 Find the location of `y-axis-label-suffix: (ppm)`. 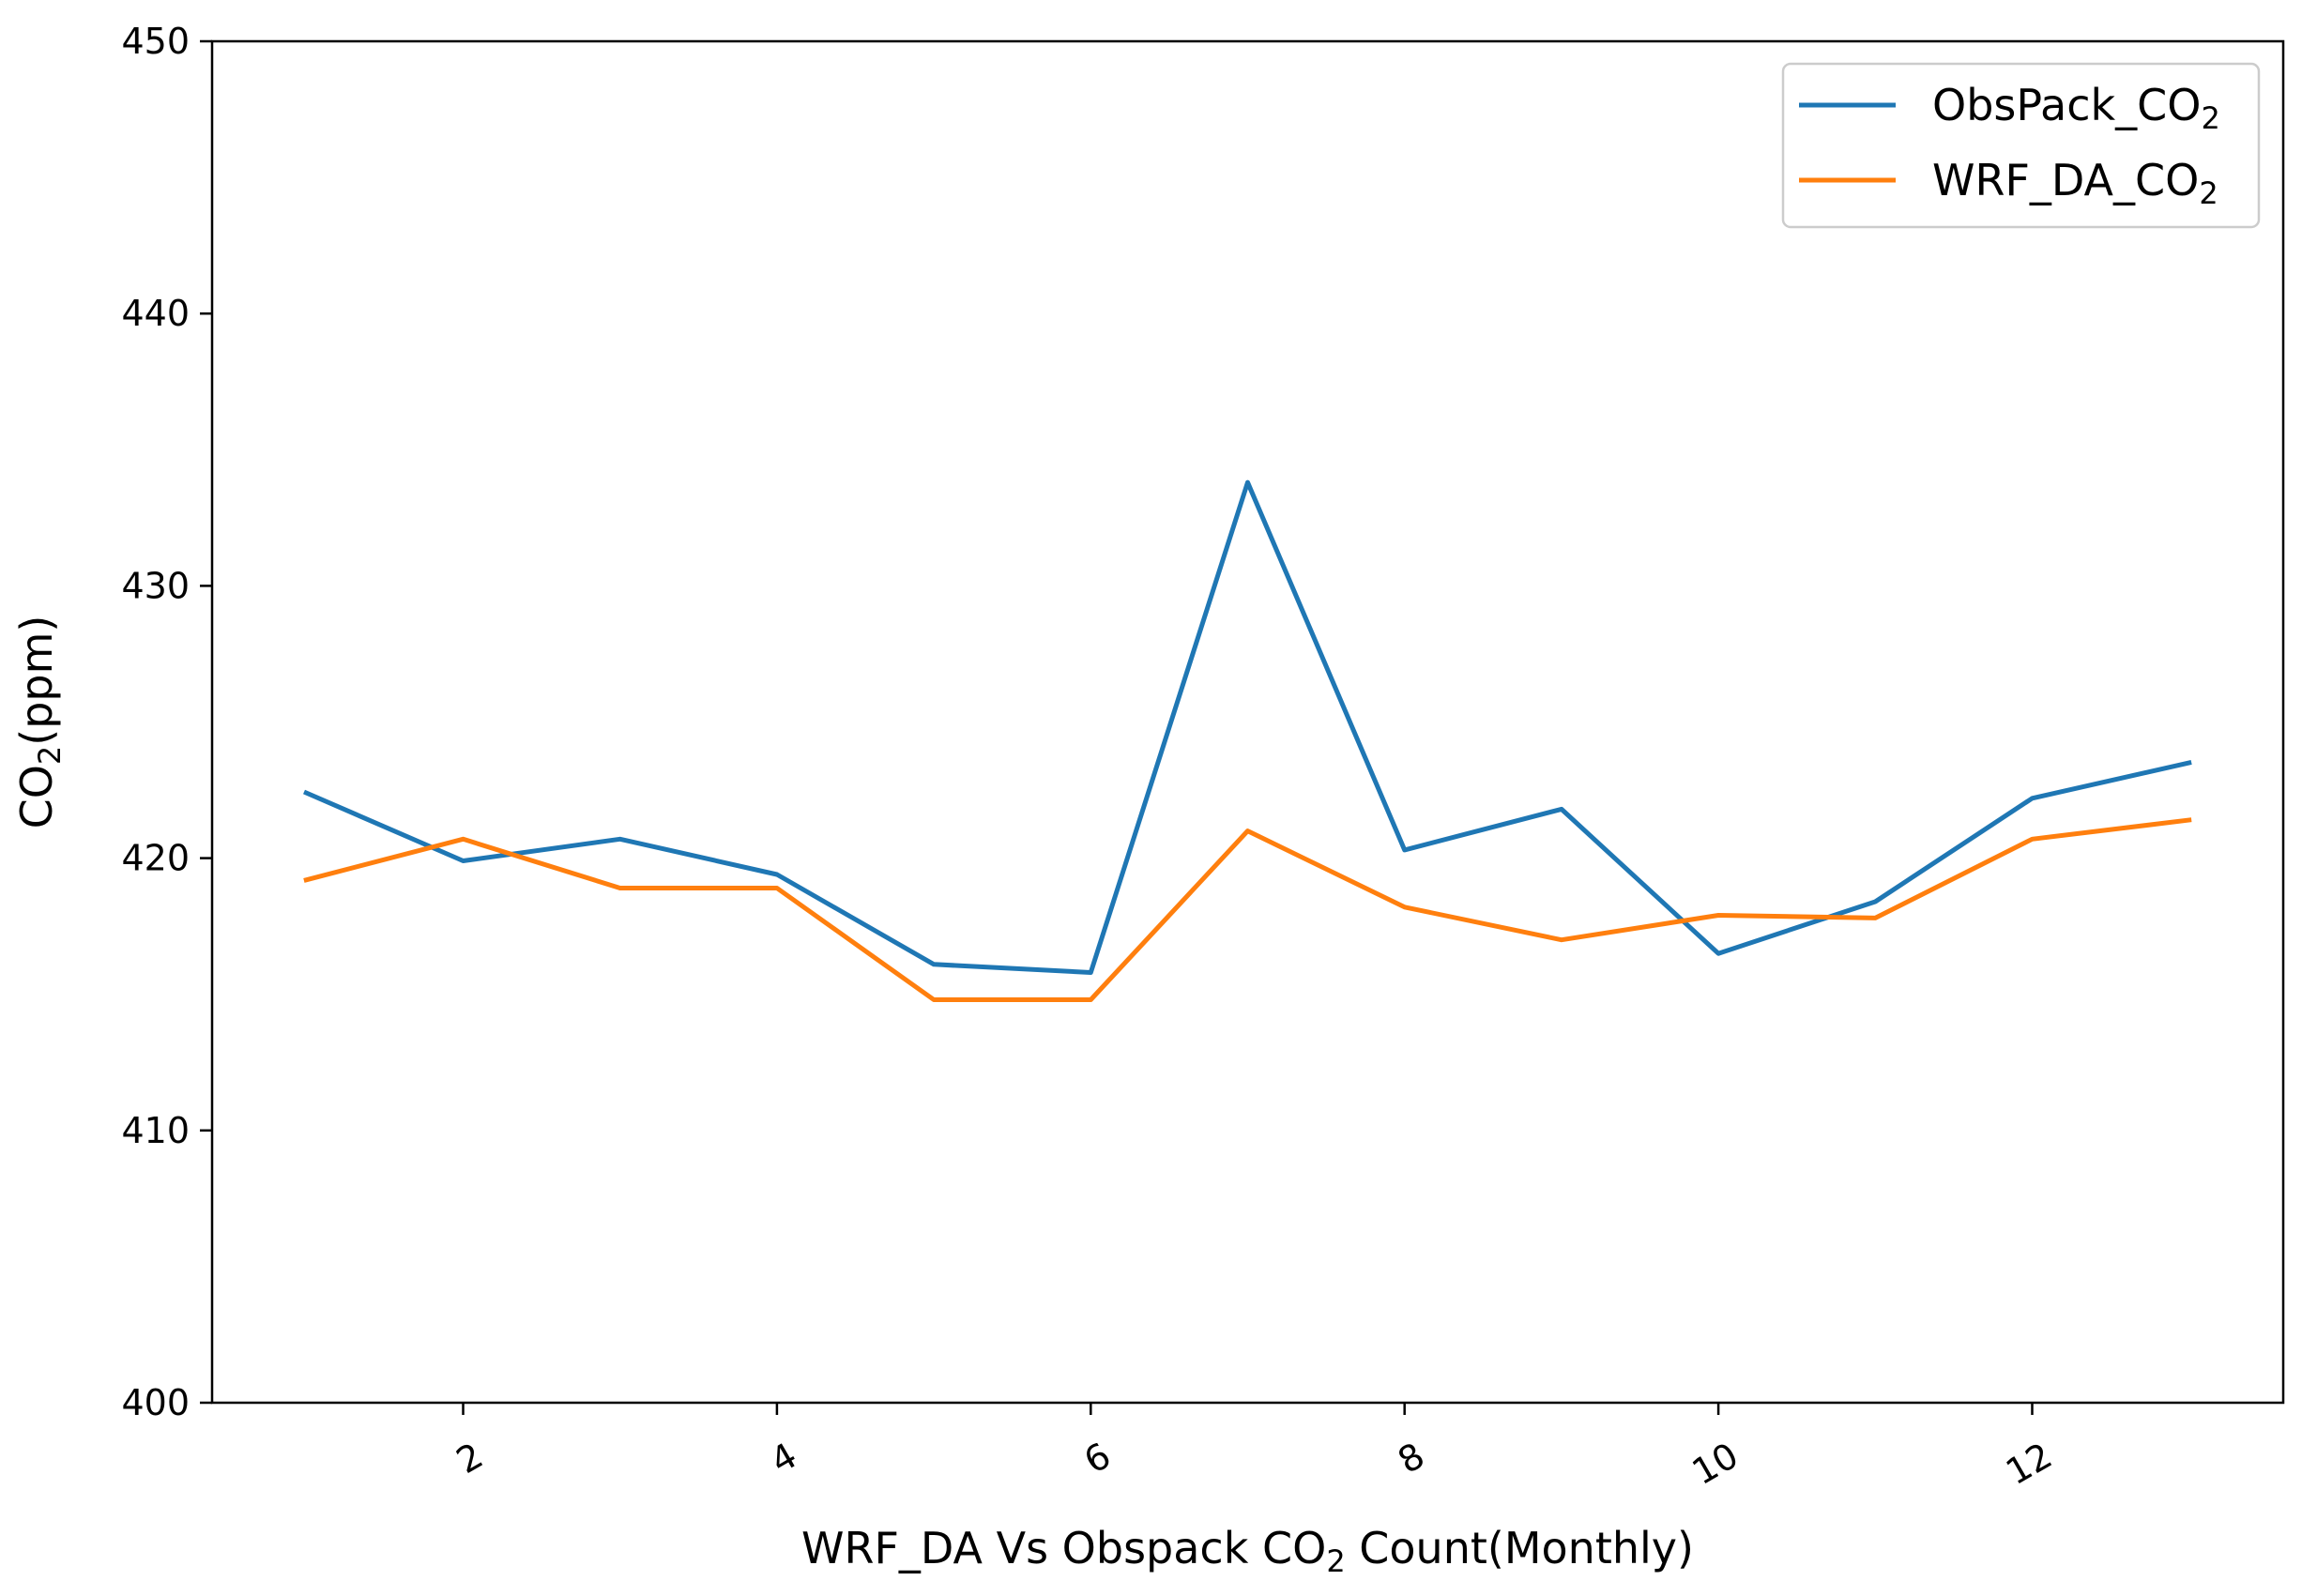

y-axis-label-suffix: (ppm) is located at coordinates (36, 681).